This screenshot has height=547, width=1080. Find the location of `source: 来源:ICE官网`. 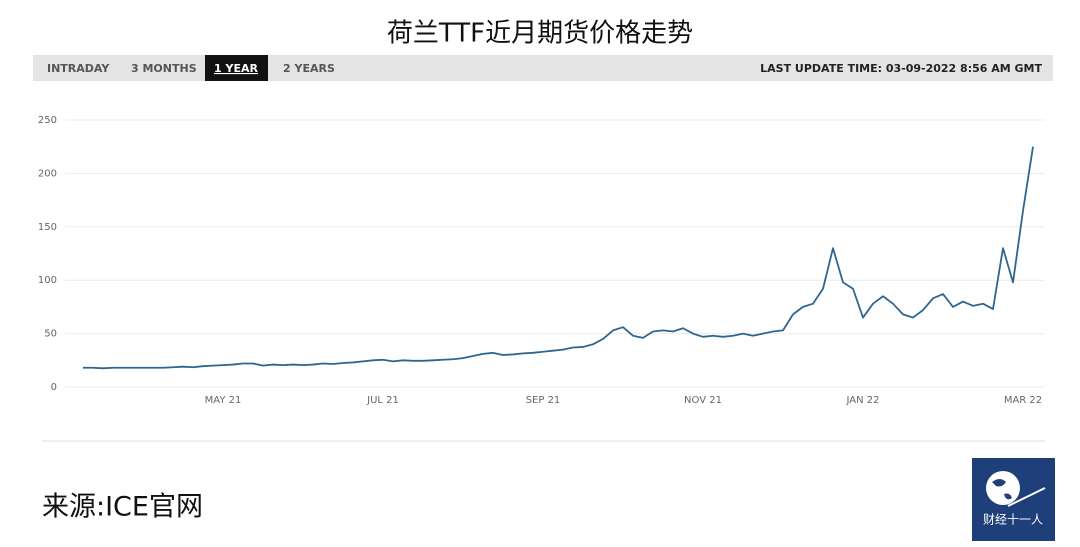

source: 来源:ICE官网 is located at coordinates (122, 507).